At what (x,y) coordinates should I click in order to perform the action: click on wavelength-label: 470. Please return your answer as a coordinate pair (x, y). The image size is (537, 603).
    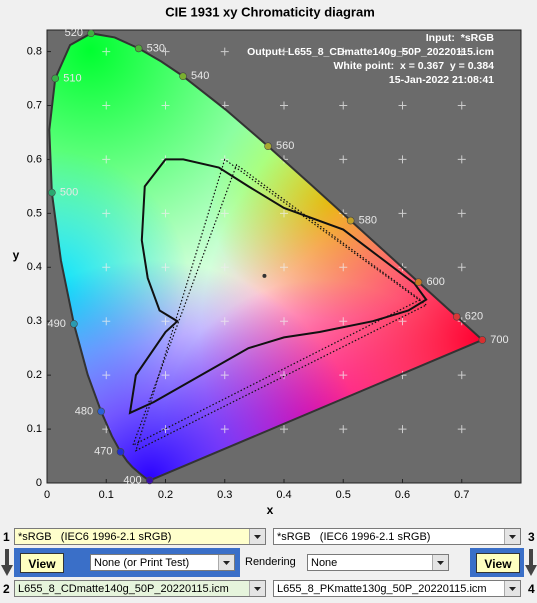
    Looking at the image, I should click on (103, 452).